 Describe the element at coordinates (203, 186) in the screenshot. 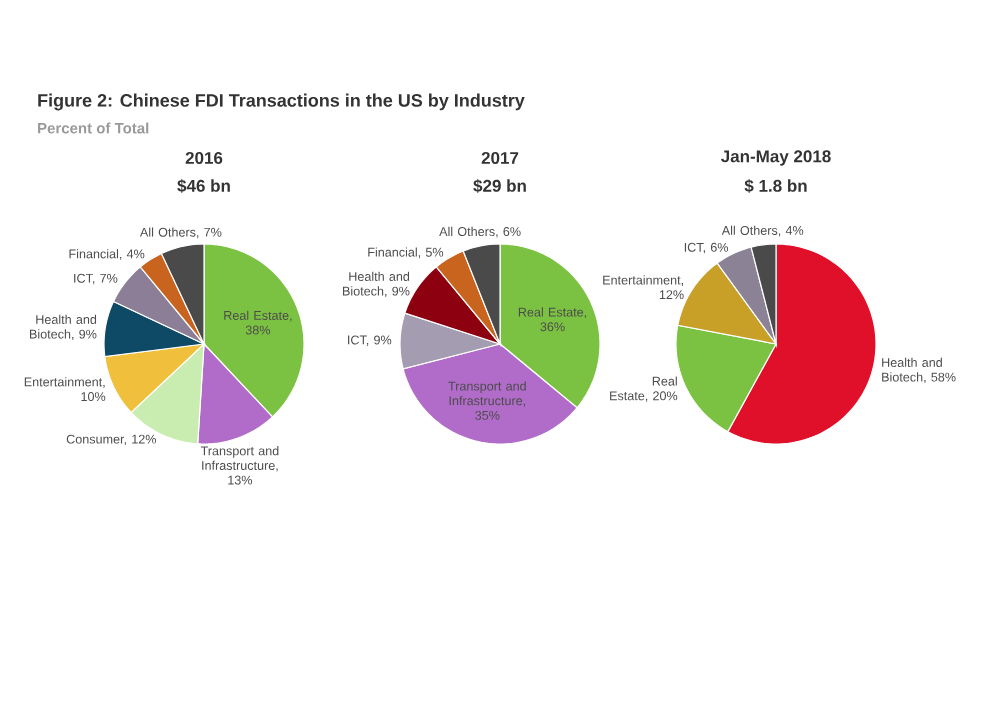

I see `chart-subtitle: $46 bn` at that location.